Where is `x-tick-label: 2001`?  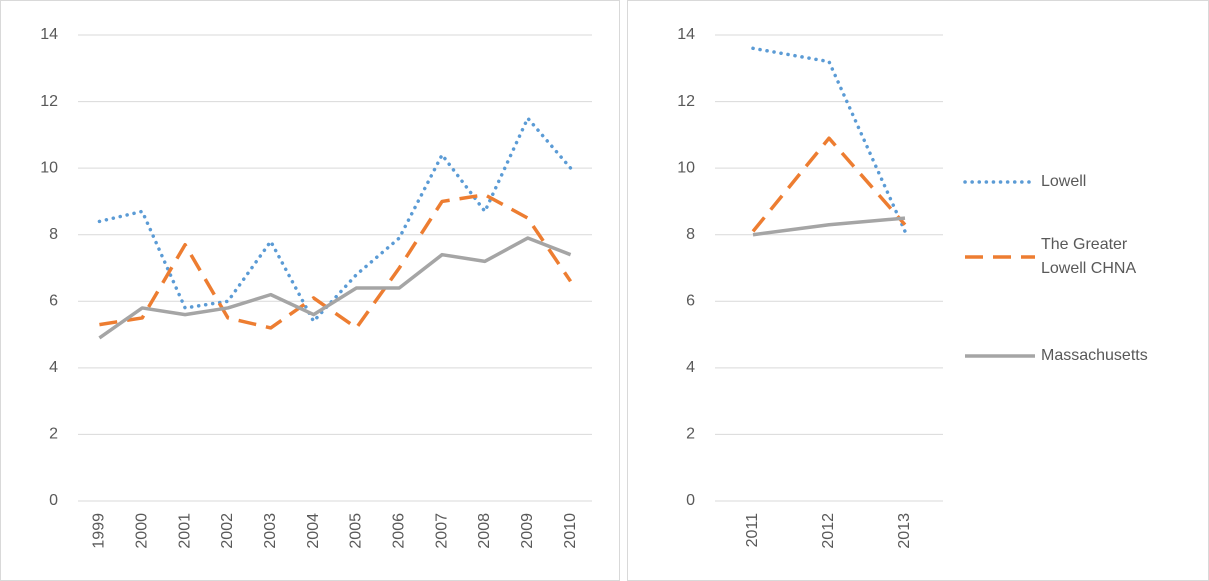 x-tick-label: 2001 is located at coordinates (184, 531).